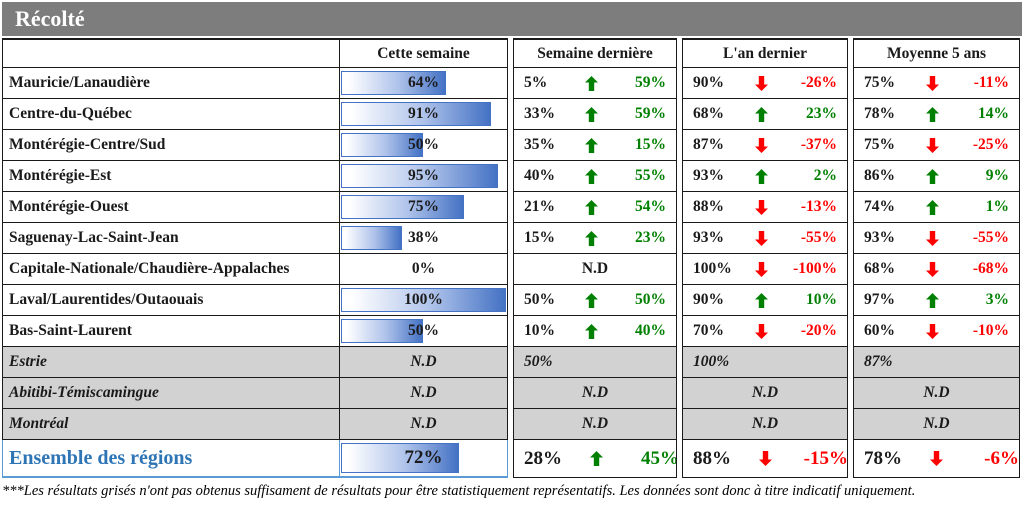 Image resolution: width=1024 pixels, height=513 pixels. I want to click on table-row: Centre-du-Québec 91% 33% 59% 68% 23% 78% 14%, so click(511, 114).